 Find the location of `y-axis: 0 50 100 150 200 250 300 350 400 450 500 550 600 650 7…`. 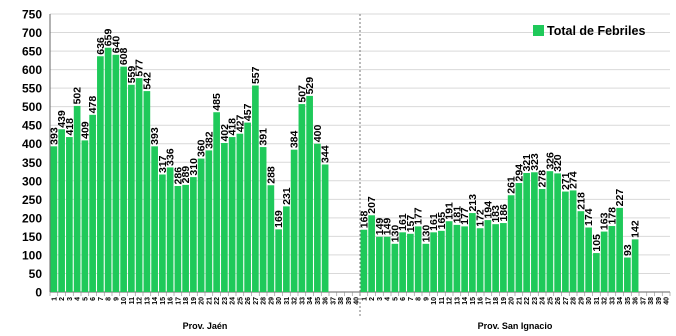

y-axis: 0 50 100 150 200 250 300 350 400 450 500 550 600 650 7… is located at coordinates (36, 154).